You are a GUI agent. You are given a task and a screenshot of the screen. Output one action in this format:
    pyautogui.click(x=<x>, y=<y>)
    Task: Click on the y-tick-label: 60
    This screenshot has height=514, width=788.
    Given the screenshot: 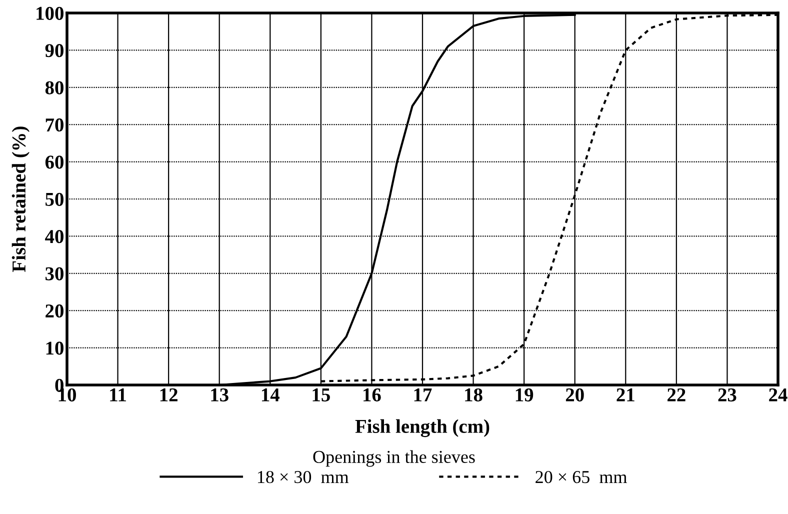 What is the action you would take?
    pyautogui.click(x=54, y=162)
    